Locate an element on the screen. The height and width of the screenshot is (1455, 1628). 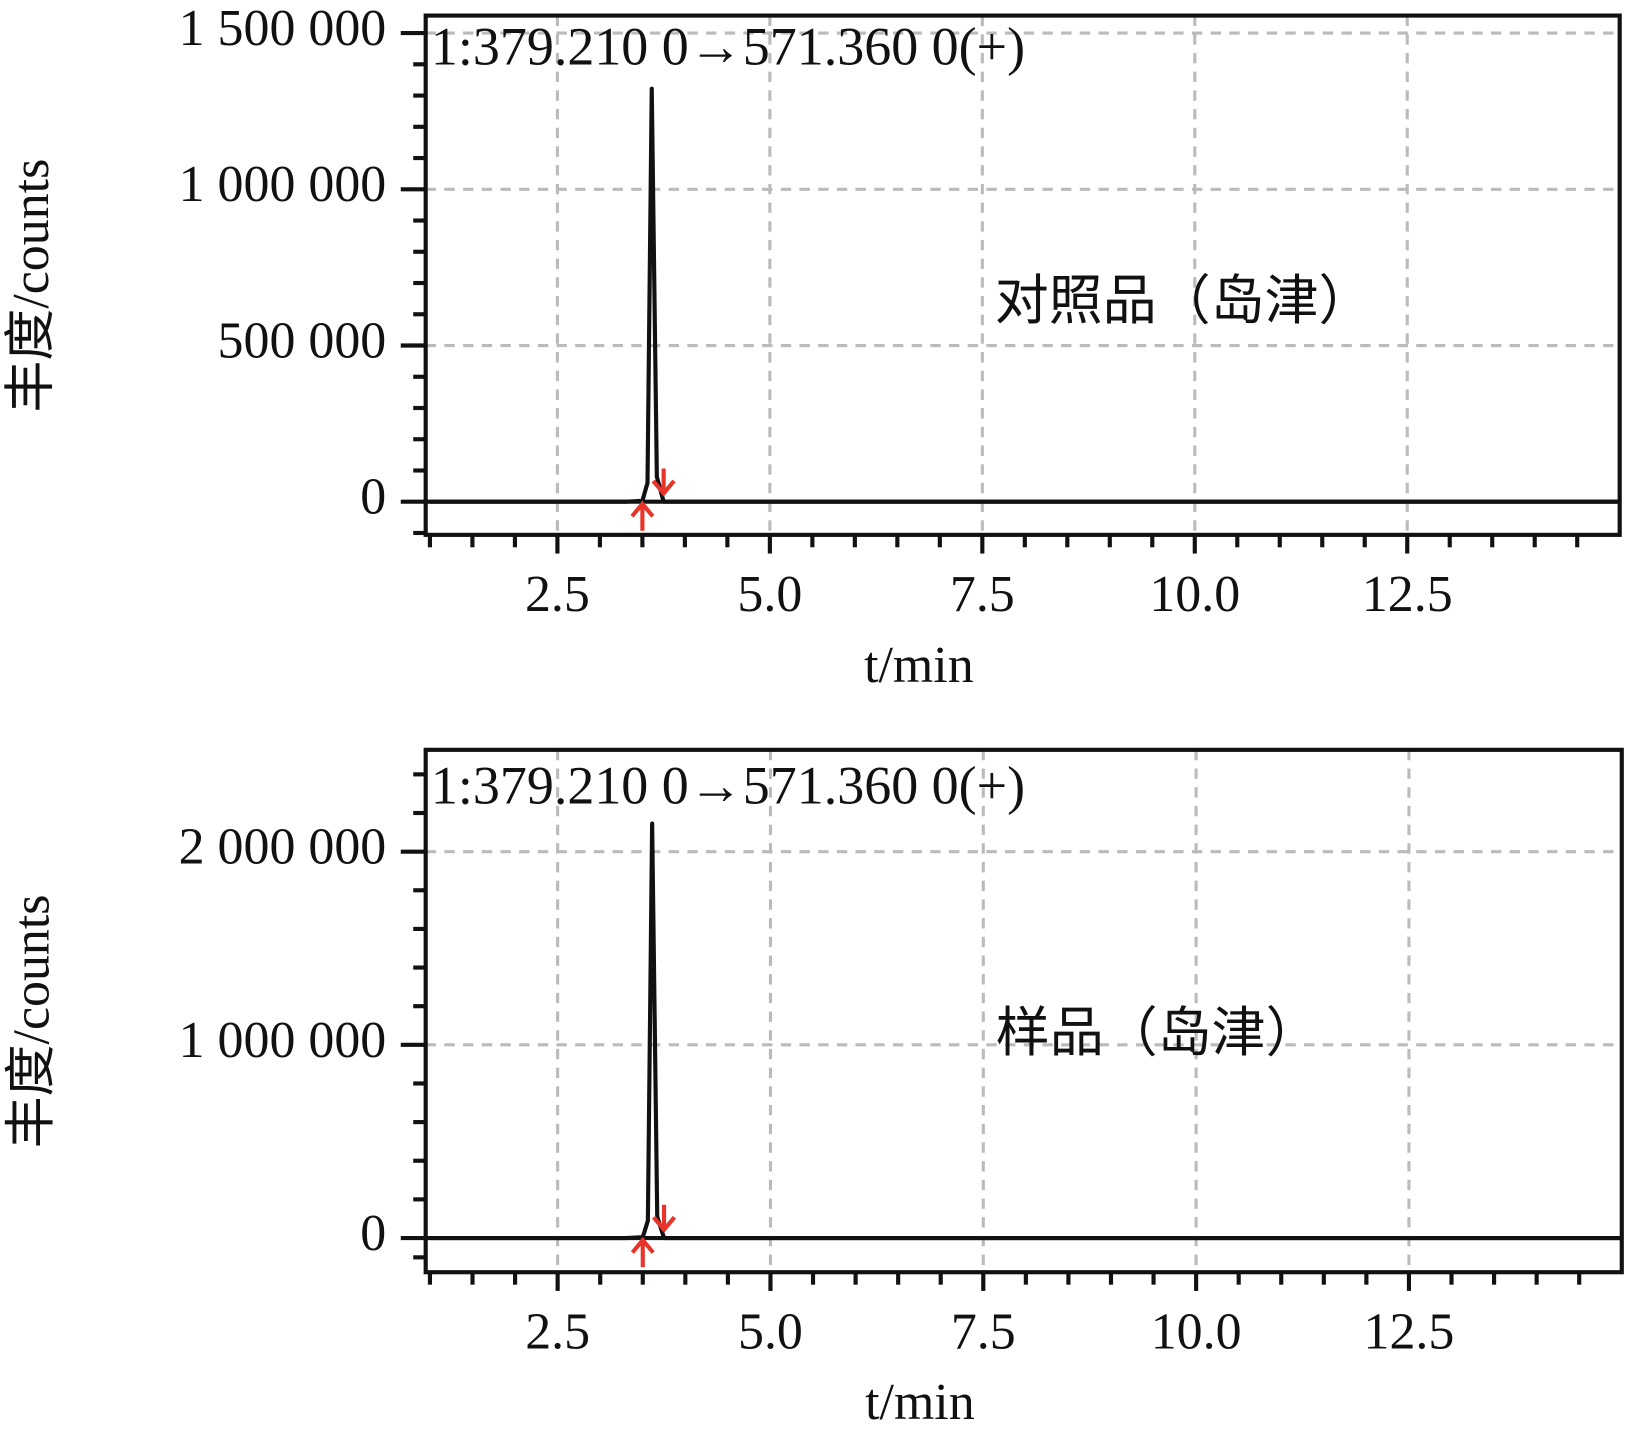
y-tick-label: 500 000 is located at coordinates (302, 340).